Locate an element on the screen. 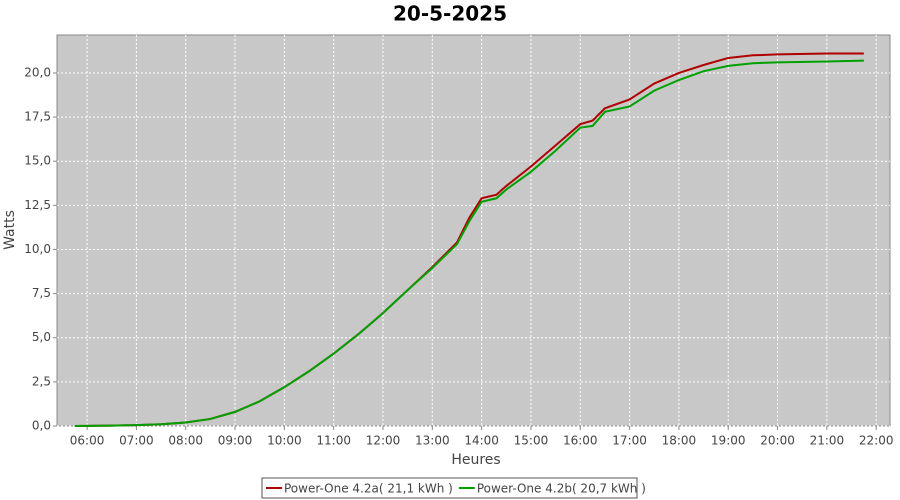 This screenshot has width=900, height=500. x-tick-label: 22:00 is located at coordinates (876, 441).